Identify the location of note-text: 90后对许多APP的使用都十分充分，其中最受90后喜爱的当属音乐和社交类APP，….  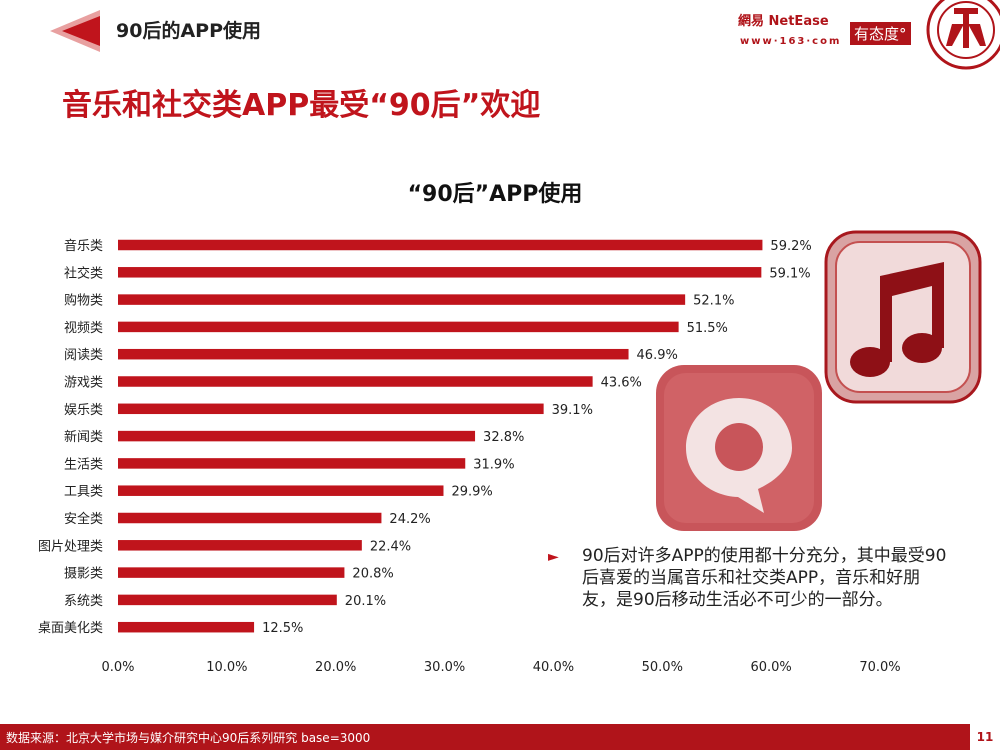
(764, 578).